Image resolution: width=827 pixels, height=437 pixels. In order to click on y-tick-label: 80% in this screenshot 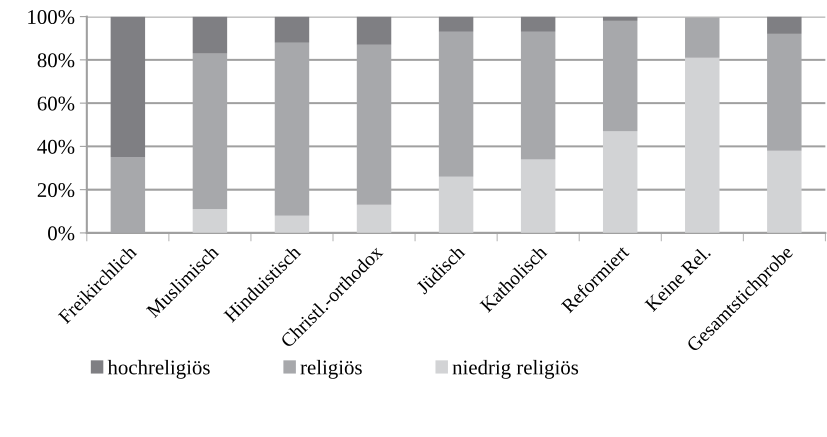, I will do `click(56, 60)`.